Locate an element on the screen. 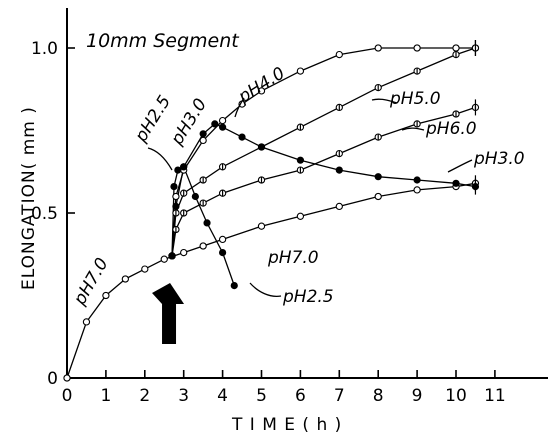  y-axis-ticks: 0 0.5 1.0 is located at coordinates (53, 214).